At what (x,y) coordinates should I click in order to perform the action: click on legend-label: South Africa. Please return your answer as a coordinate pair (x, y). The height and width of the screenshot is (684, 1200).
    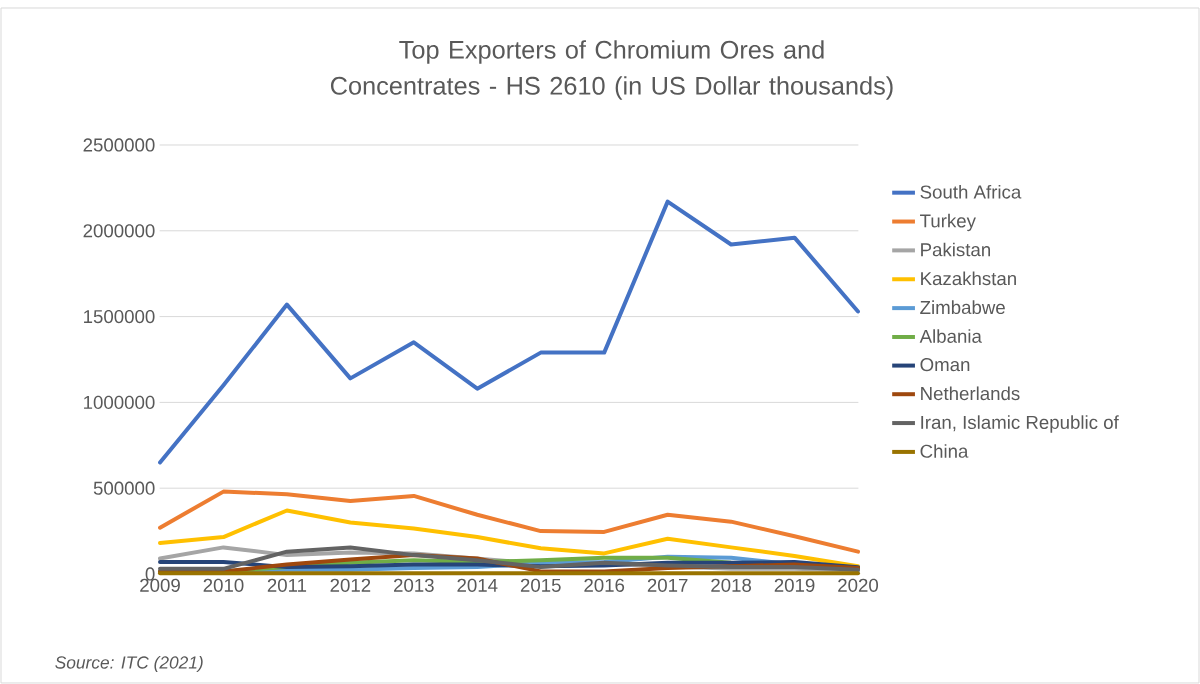
    Looking at the image, I should click on (971, 191).